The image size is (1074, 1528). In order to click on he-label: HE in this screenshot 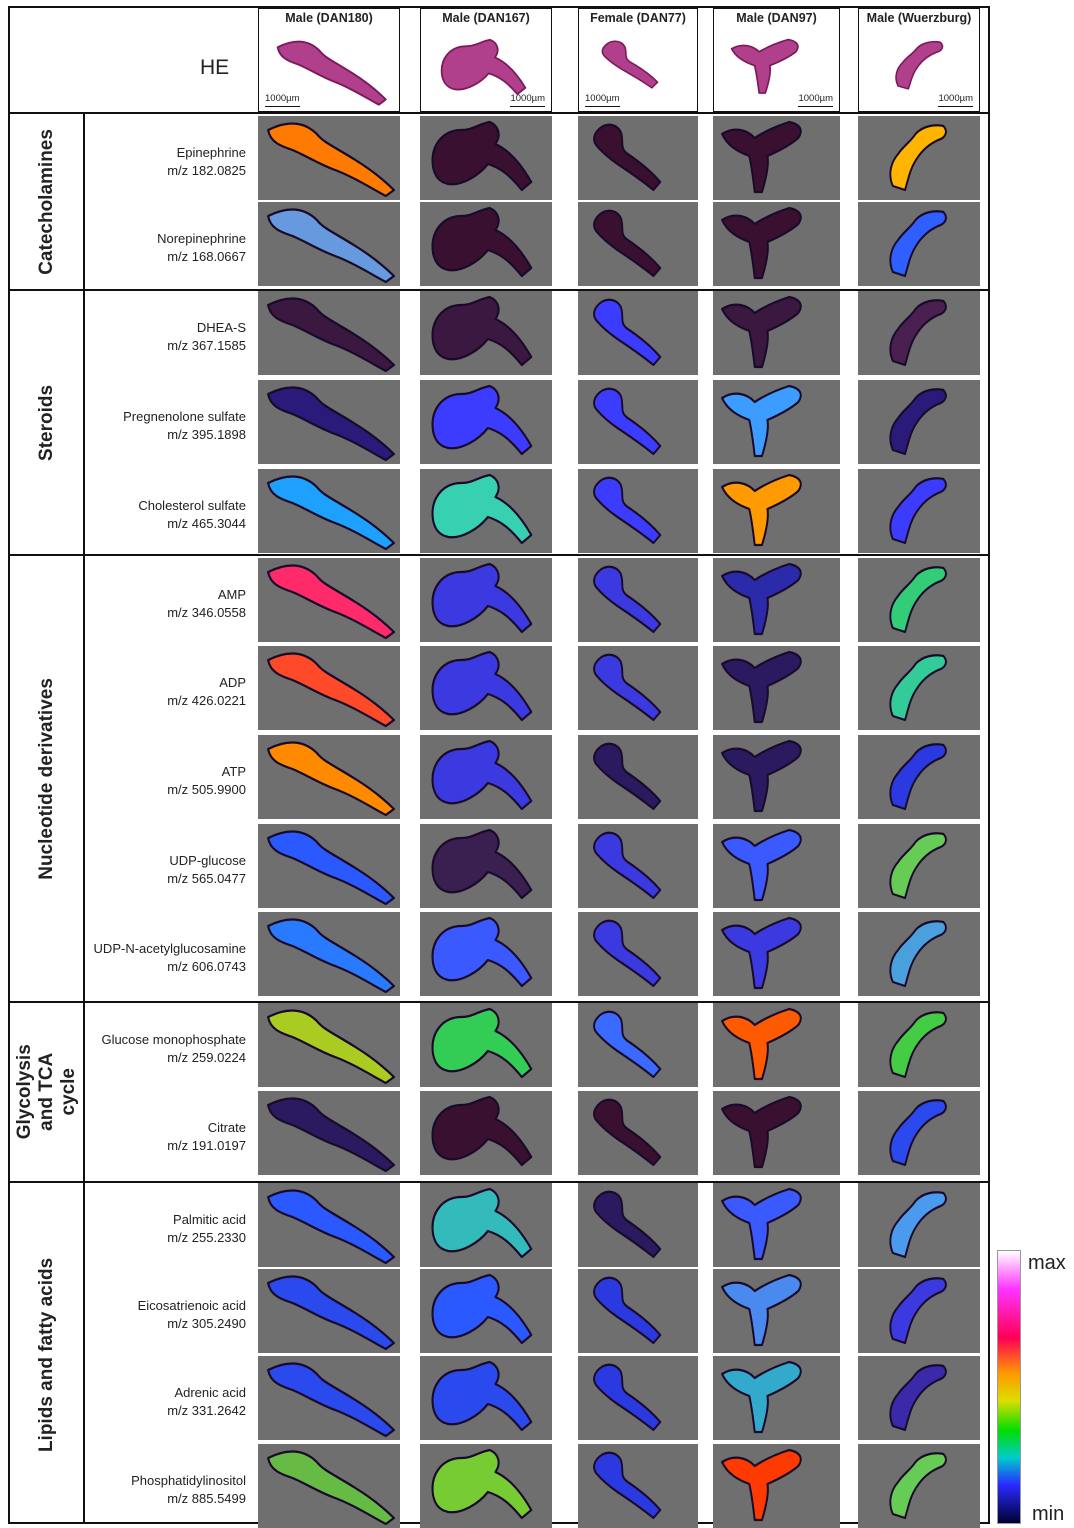, I will do `click(215, 67)`.